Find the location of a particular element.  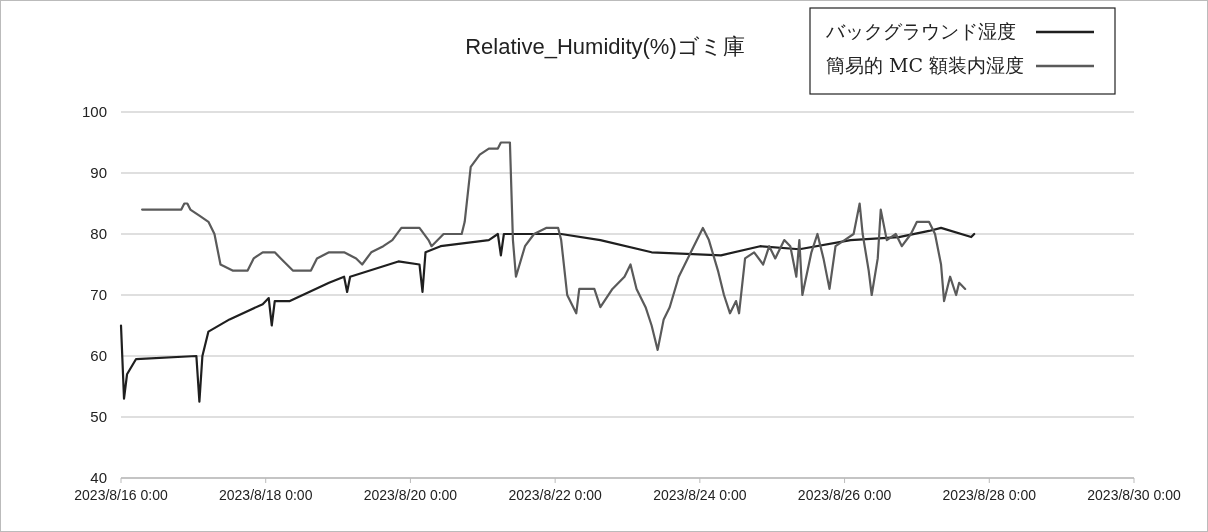

y-tick-label: 80 is located at coordinates (98, 234).